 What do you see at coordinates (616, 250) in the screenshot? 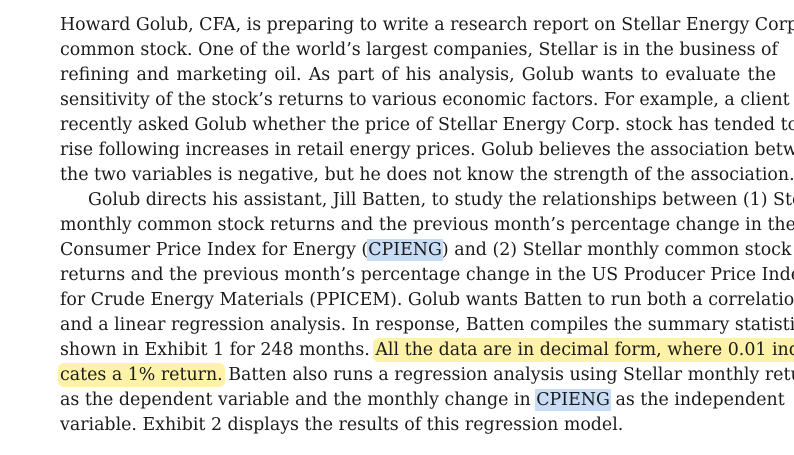
I see `text-run: ) and (2) Stellar monthly common stock` at bounding box center [616, 250].